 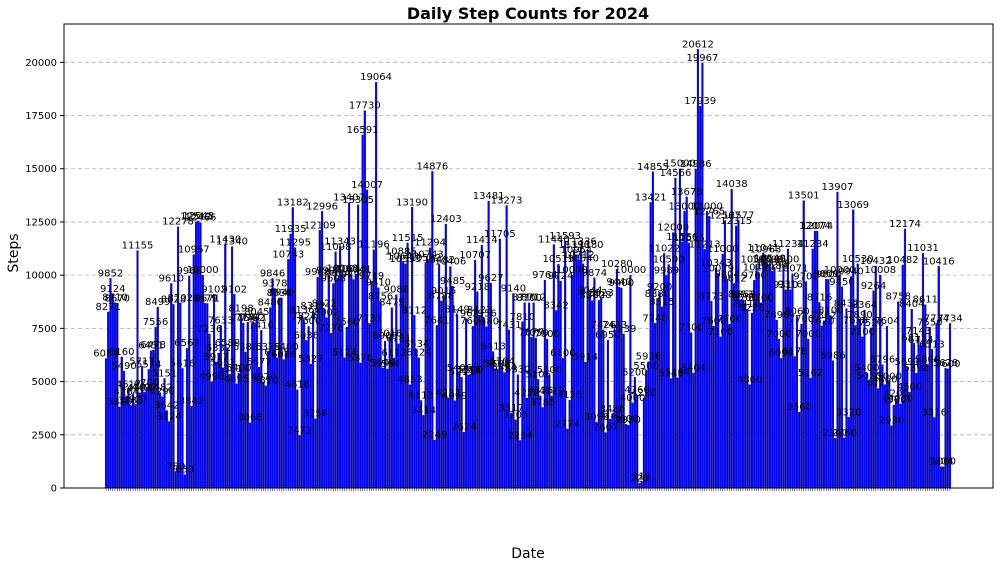 I want to click on data-label: 7556, so click(x=155, y=322).